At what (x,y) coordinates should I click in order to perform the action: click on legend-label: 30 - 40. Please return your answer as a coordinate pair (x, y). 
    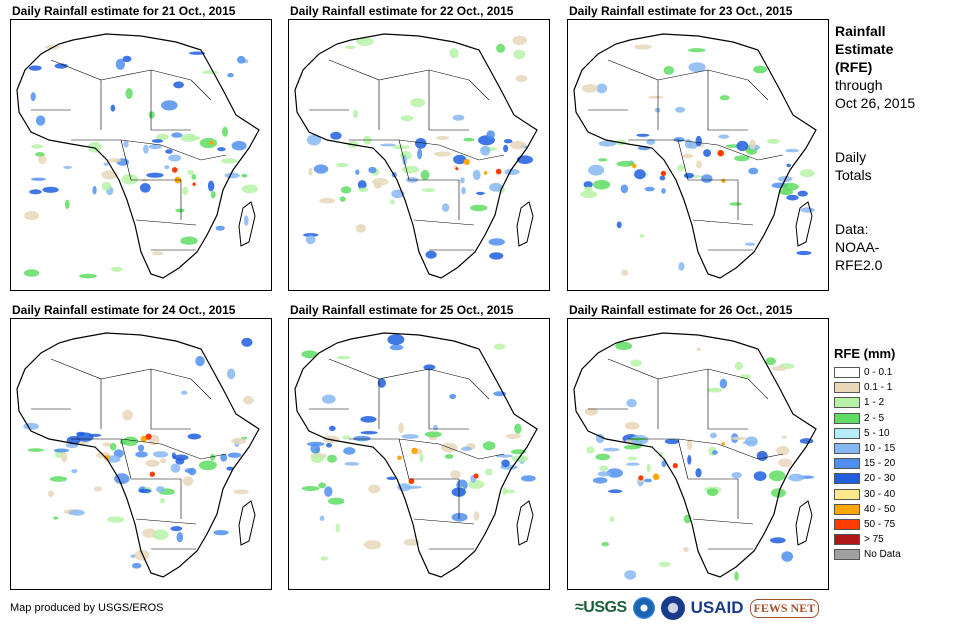
    Looking at the image, I should click on (880, 494).